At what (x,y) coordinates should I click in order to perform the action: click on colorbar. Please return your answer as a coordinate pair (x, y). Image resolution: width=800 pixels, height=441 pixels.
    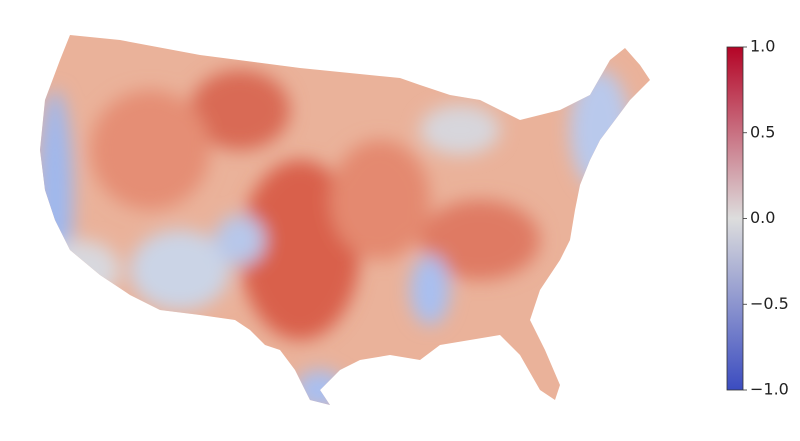
    Looking at the image, I should click on (735, 218).